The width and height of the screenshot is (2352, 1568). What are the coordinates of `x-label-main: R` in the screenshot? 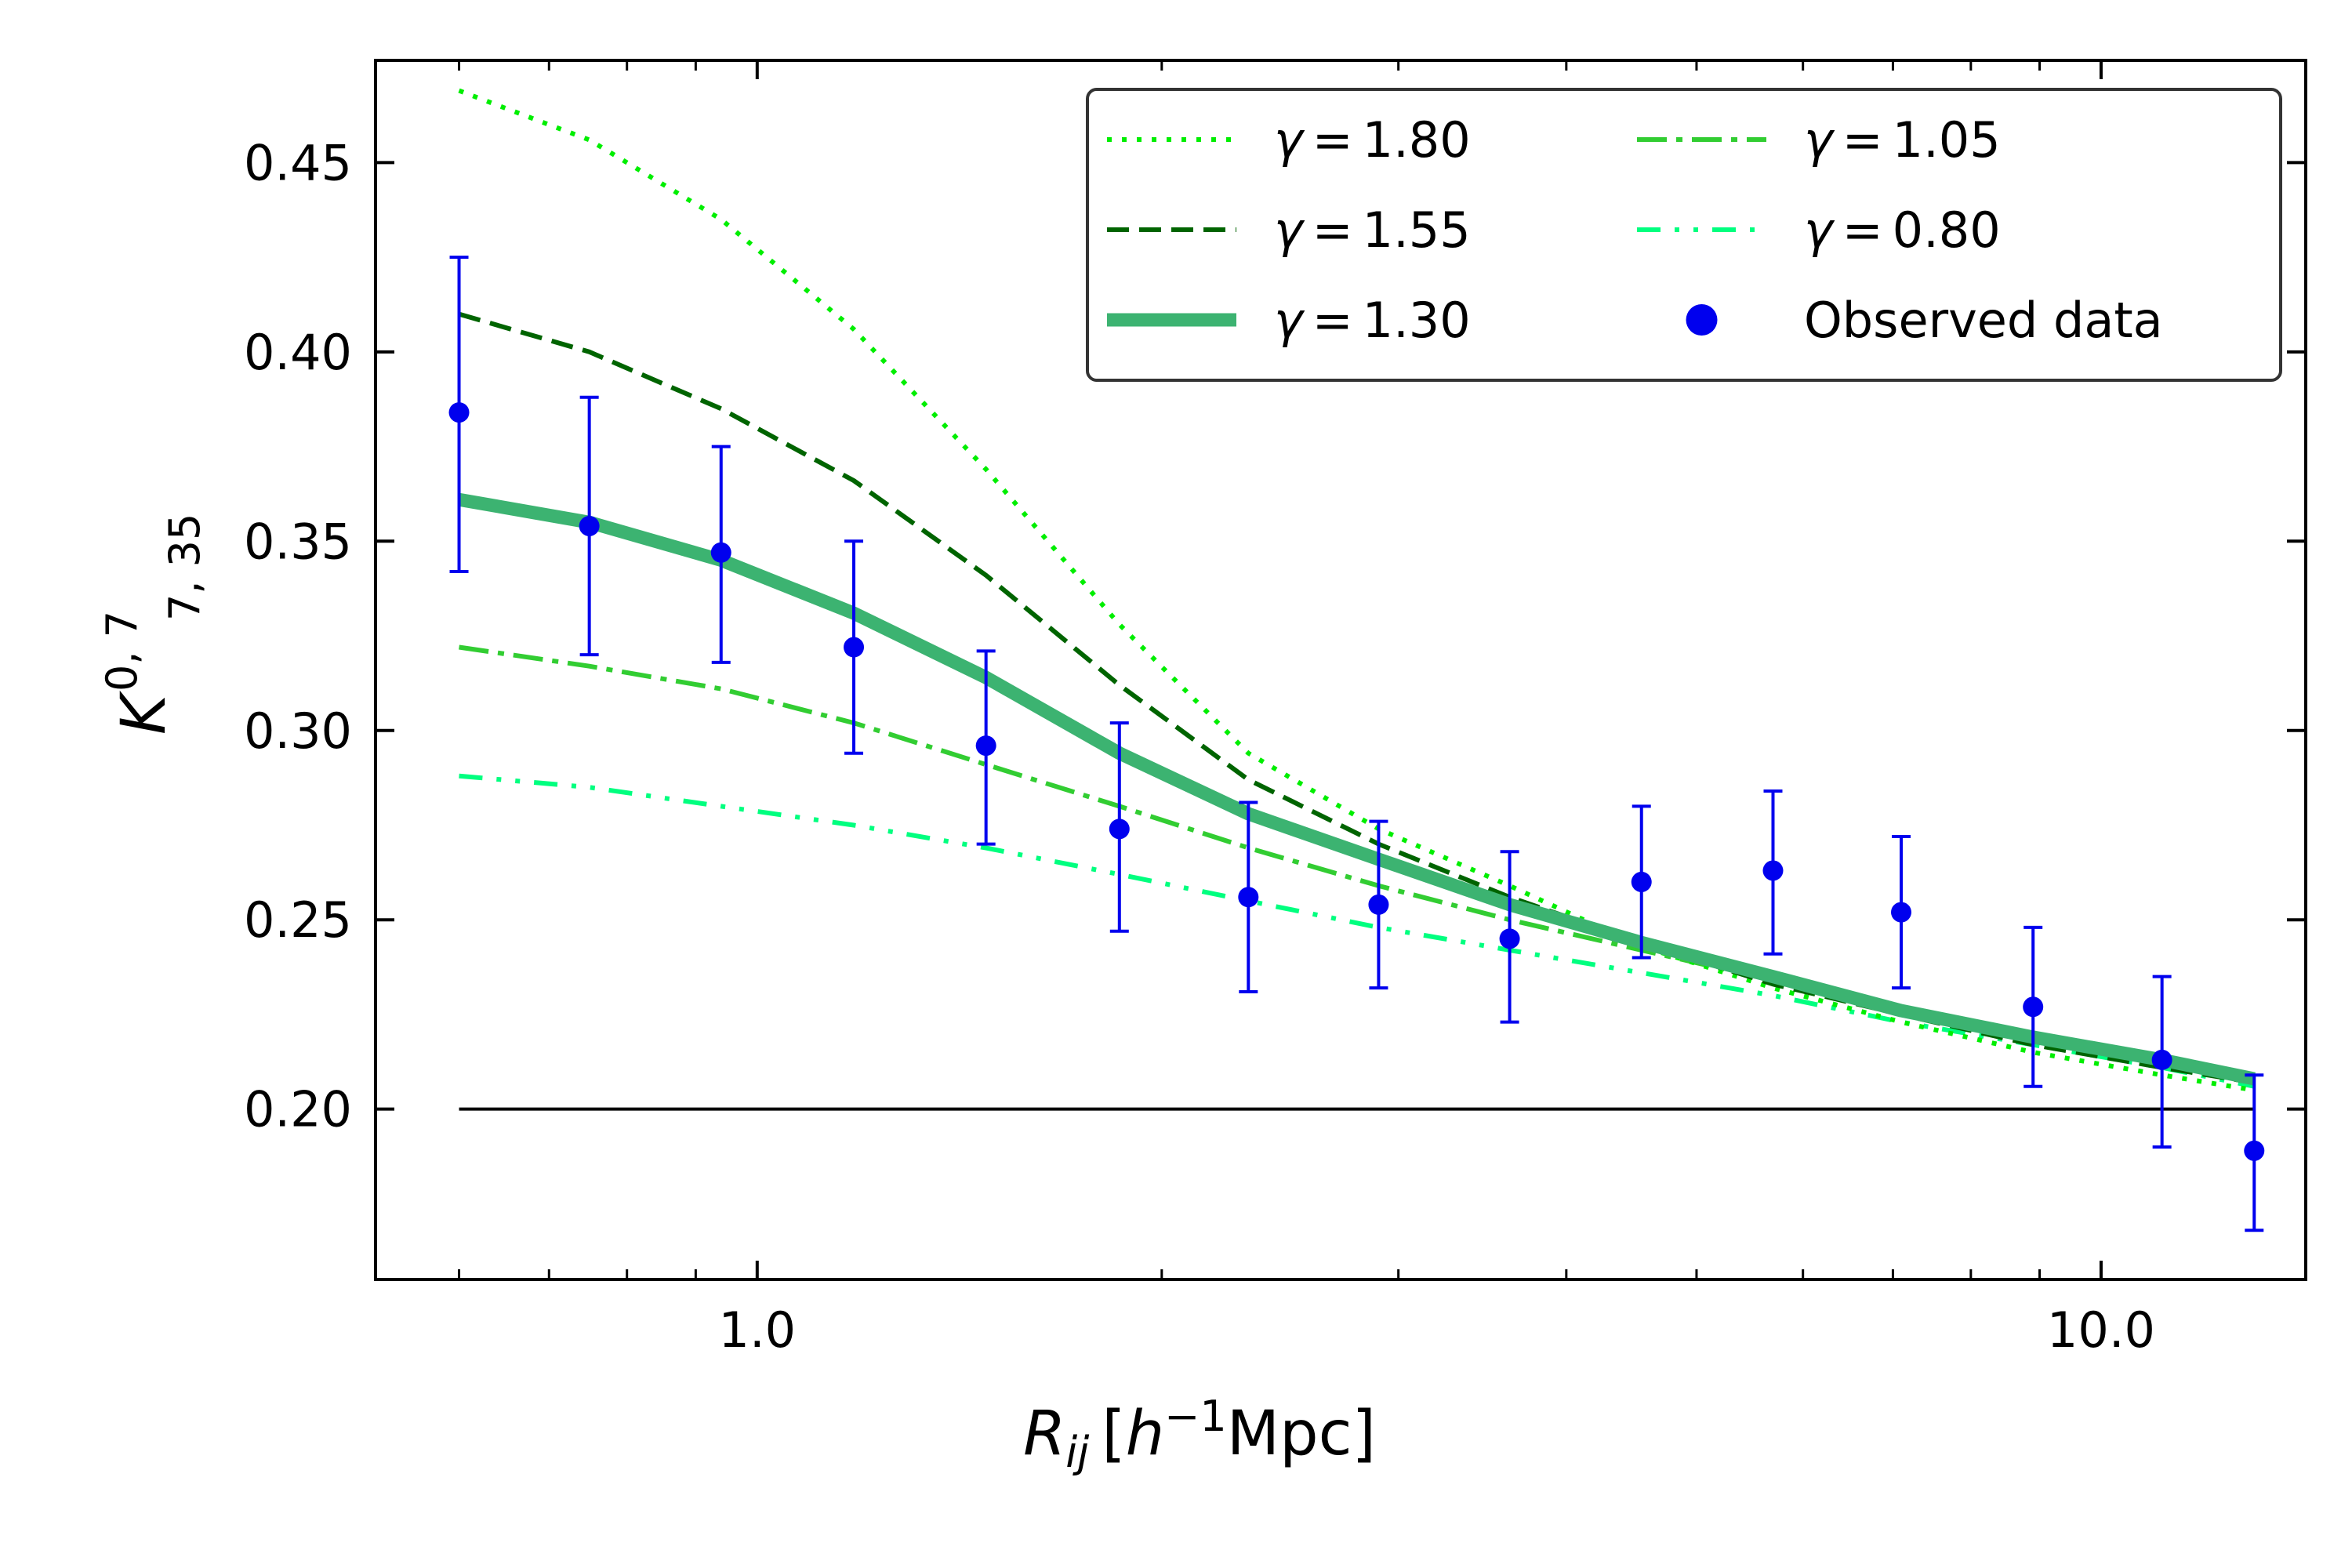 It's located at (1044, 1434).